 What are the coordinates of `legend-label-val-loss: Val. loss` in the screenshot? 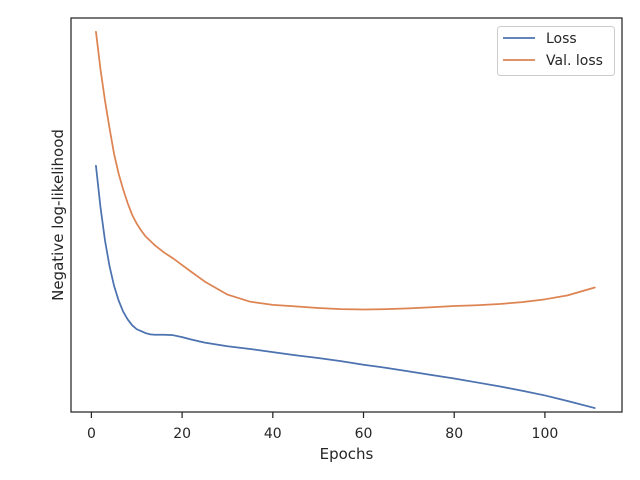 It's located at (574, 61).